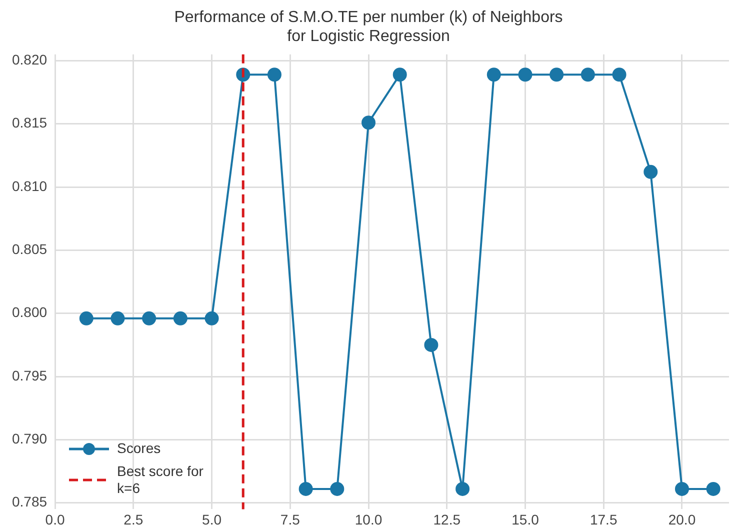 Image resolution: width=737 pixels, height=532 pixels. What do you see at coordinates (682, 519) in the screenshot?
I see `x-tick-label: 20.0` at bounding box center [682, 519].